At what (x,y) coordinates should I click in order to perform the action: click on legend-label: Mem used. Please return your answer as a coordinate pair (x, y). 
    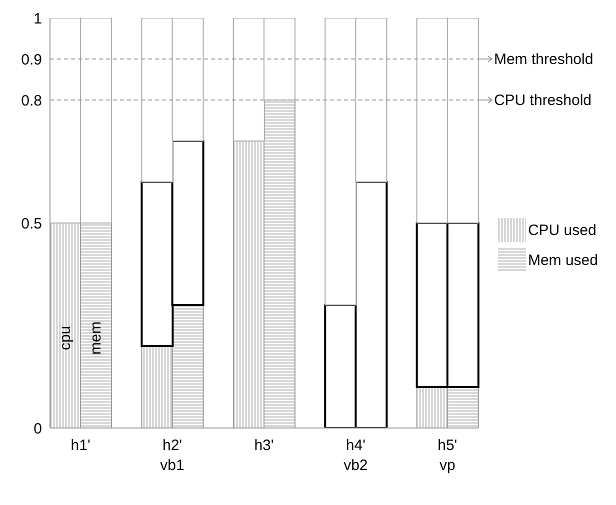
    Looking at the image, I should click on (563, 260).